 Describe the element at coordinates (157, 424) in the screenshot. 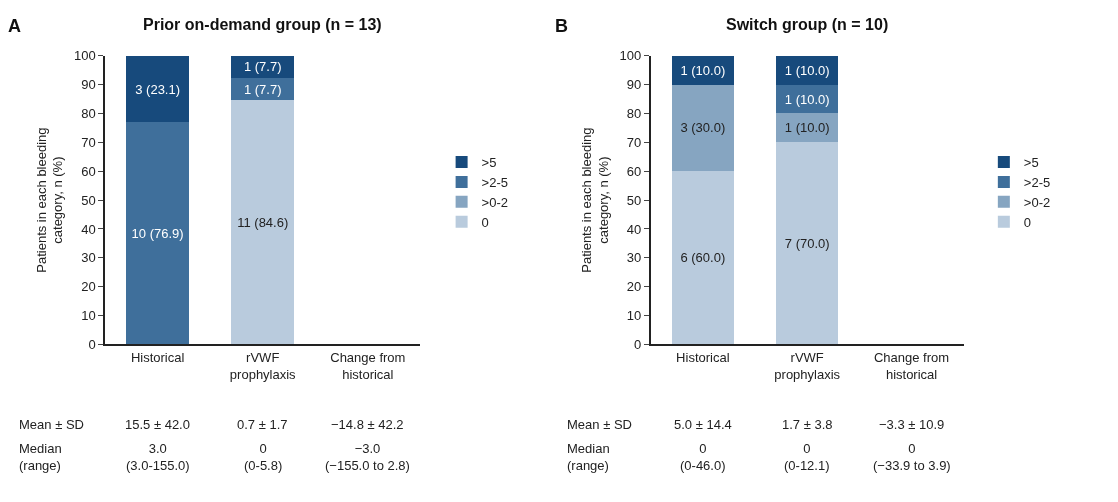

I see `text: 15.5 ± 42.0` at that location.